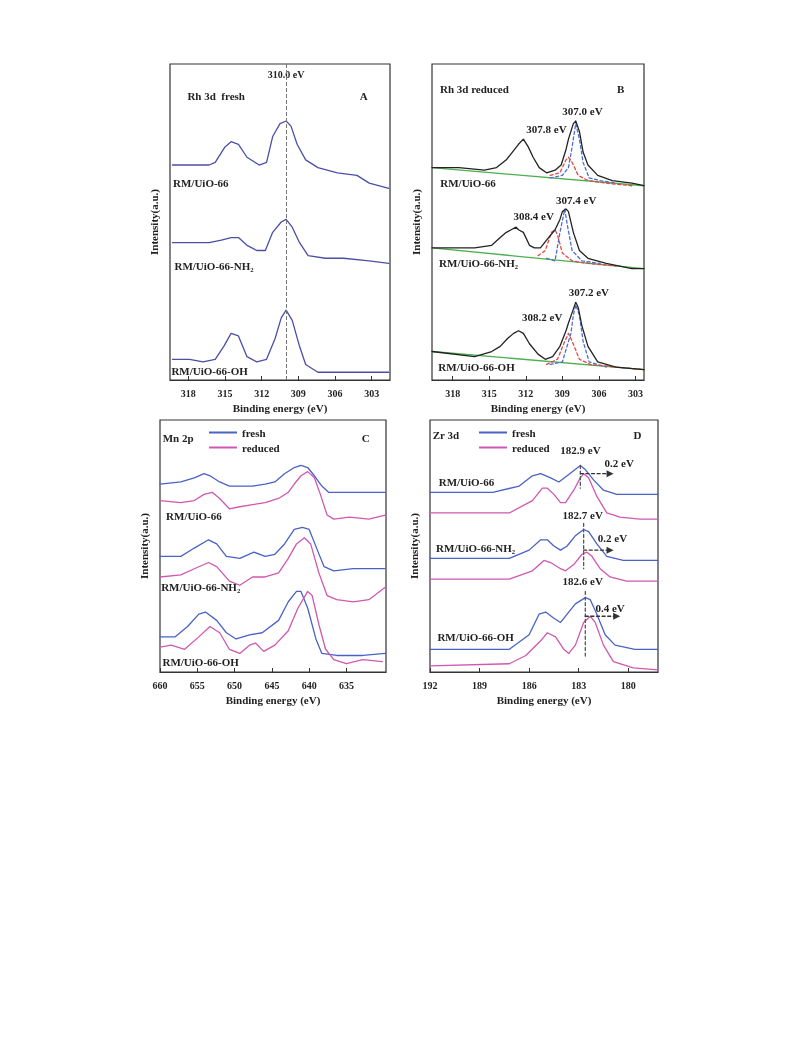  What do you see at coordinates (582, 111) in the screenshot?
I see `text: 307.0 eV` at bounding box center [582, 111].